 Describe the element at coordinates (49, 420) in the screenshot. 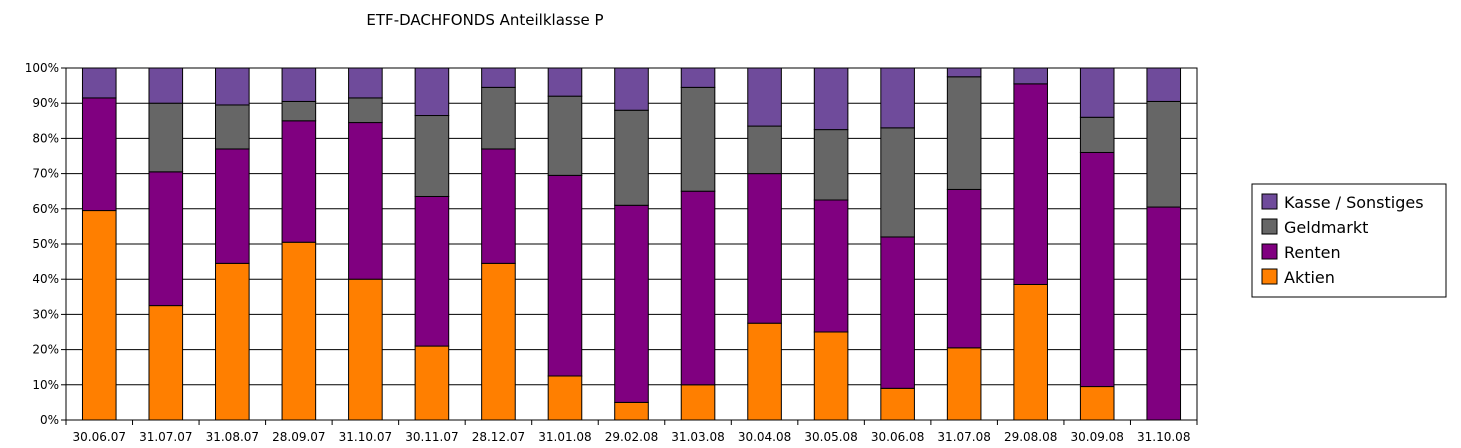

I see `y-tick-label: 0%` at that location.